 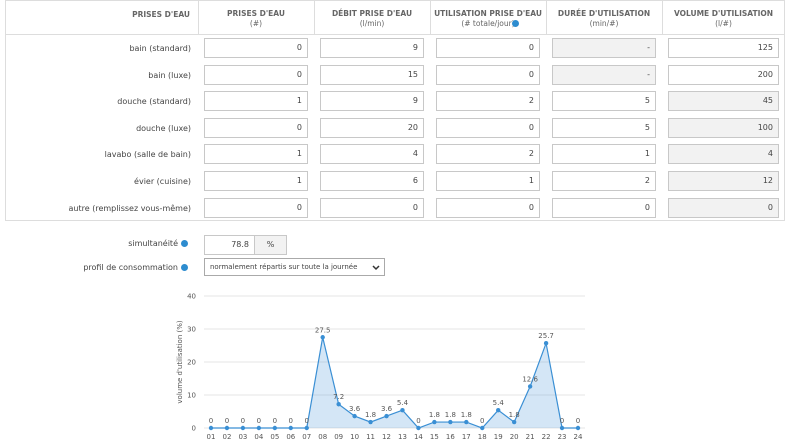 What do you see at coordinates (723, 13) in the screenshot?
I see `header-title: VOLUME D'UTILISATION` at bounding box center [723, 13].